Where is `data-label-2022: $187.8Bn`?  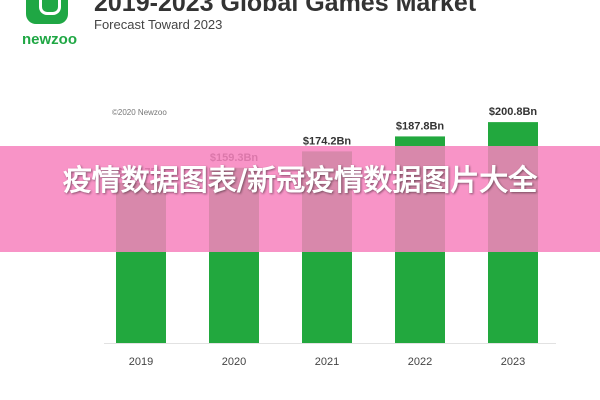
data-label-2022: $187.8Bn is located at coordinates (420, 126).